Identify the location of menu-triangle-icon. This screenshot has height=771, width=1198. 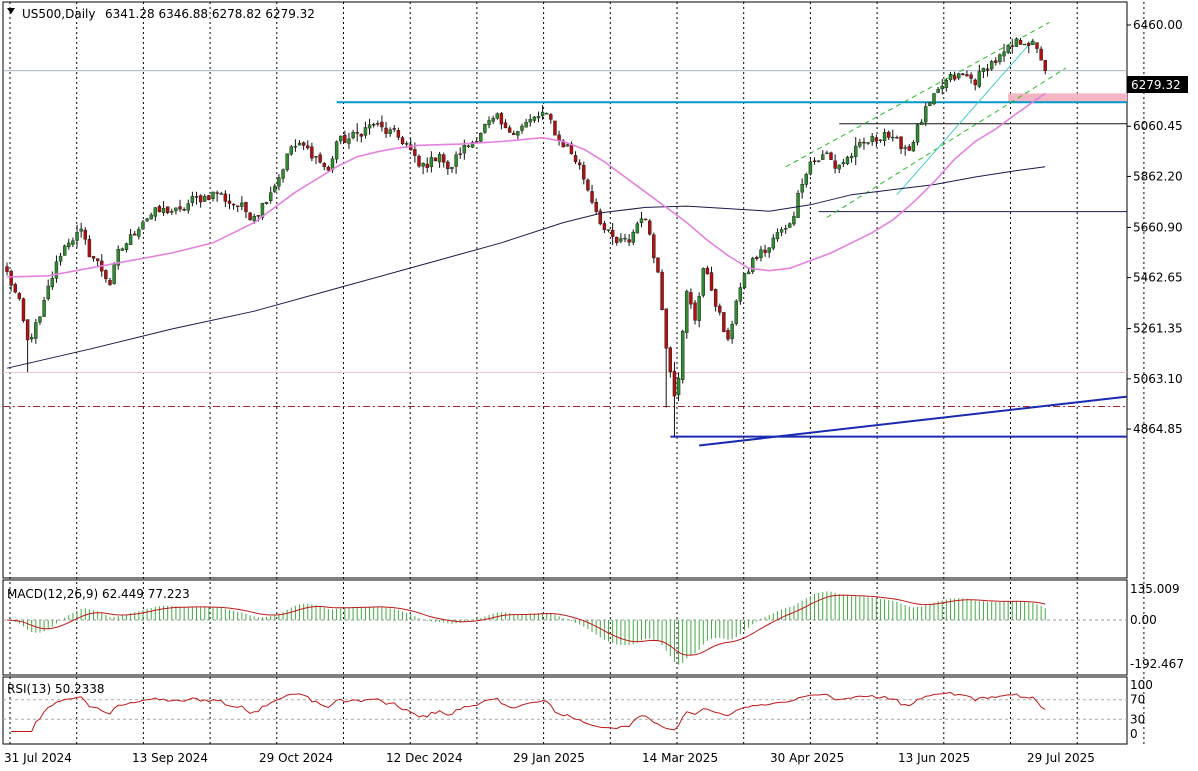
(11, 11).